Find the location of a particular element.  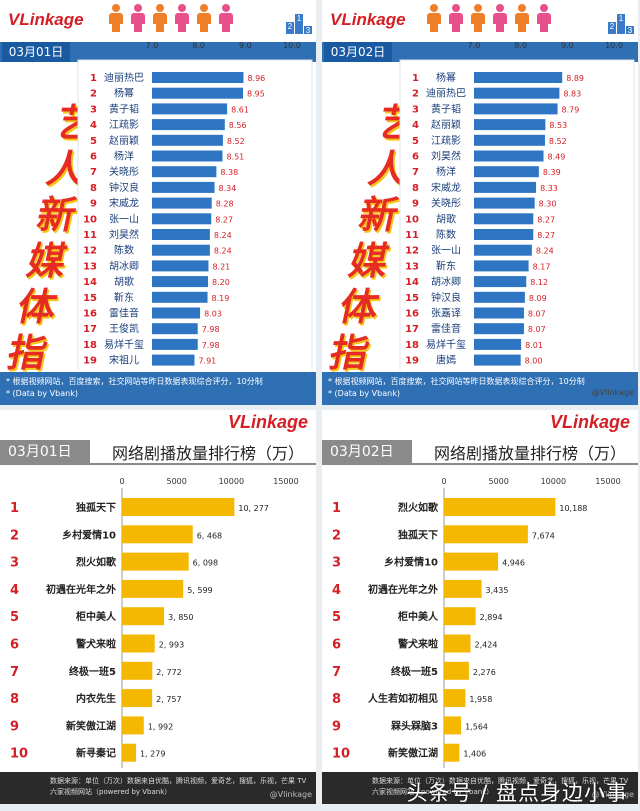

value-label: 2,894 is located at coordinates (491, 617).